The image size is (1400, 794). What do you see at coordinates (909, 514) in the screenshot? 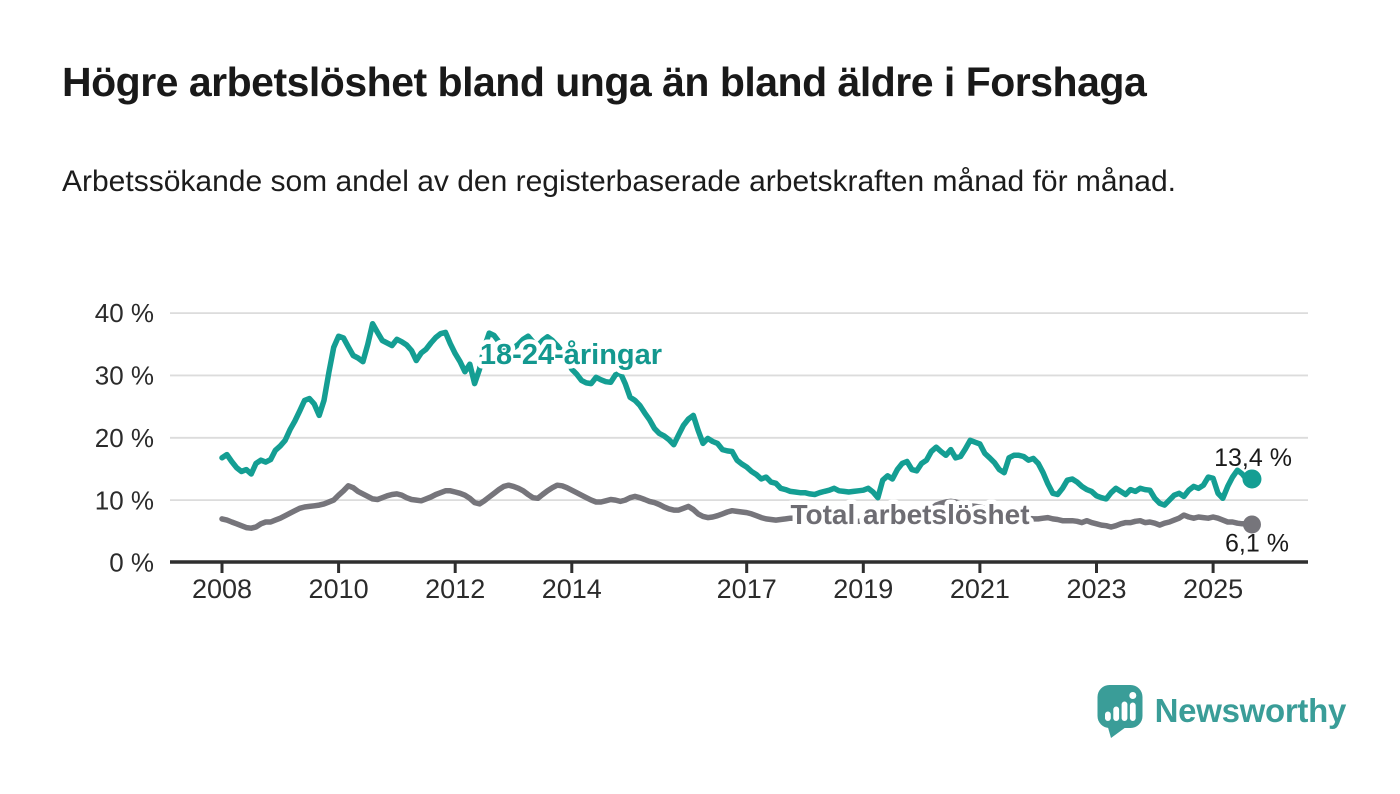
I see `series-label-total: Total arbetslöshet` at bounding box center [909, 514].